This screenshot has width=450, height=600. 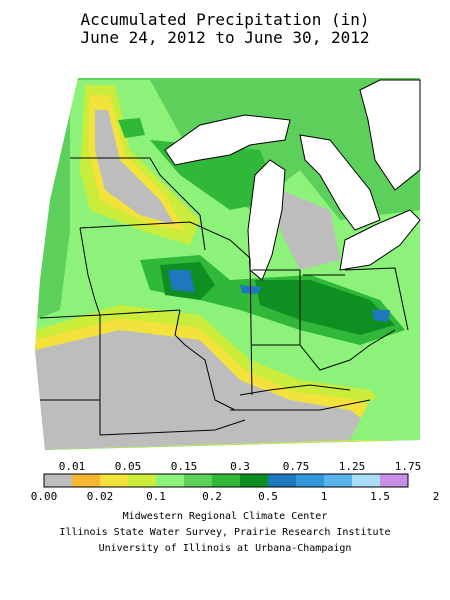 I want to click on legend-lower-label: 0.2, so click(x=212, y=496).